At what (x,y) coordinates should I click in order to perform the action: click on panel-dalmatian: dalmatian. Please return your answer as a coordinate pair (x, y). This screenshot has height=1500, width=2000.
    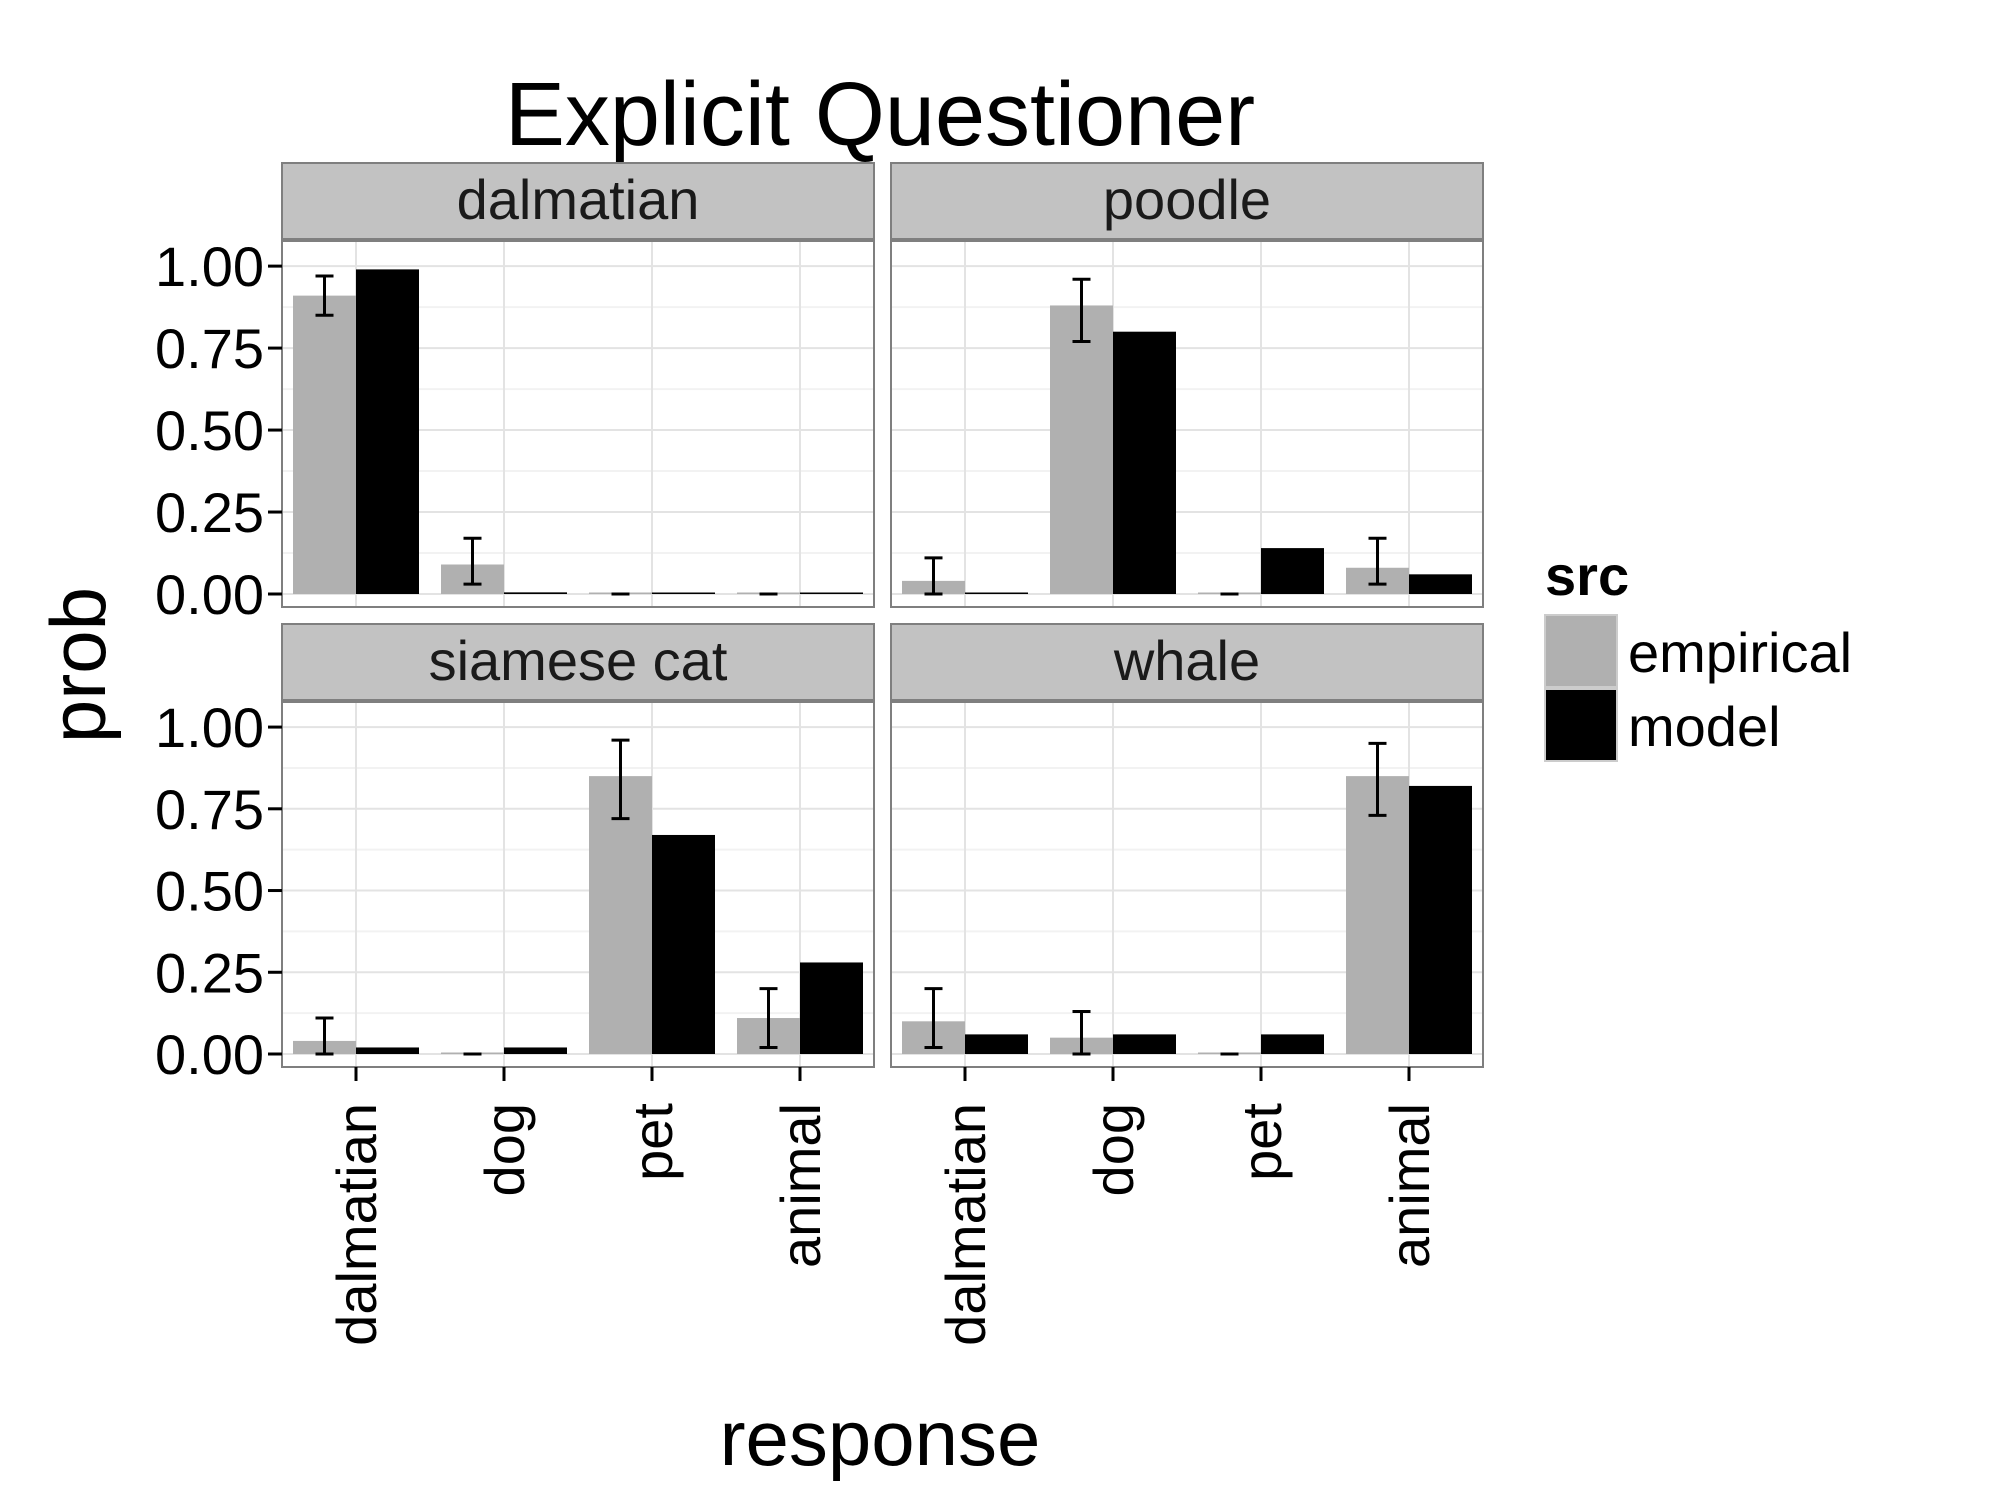
    Looking at the image, I should click on (578, 385).